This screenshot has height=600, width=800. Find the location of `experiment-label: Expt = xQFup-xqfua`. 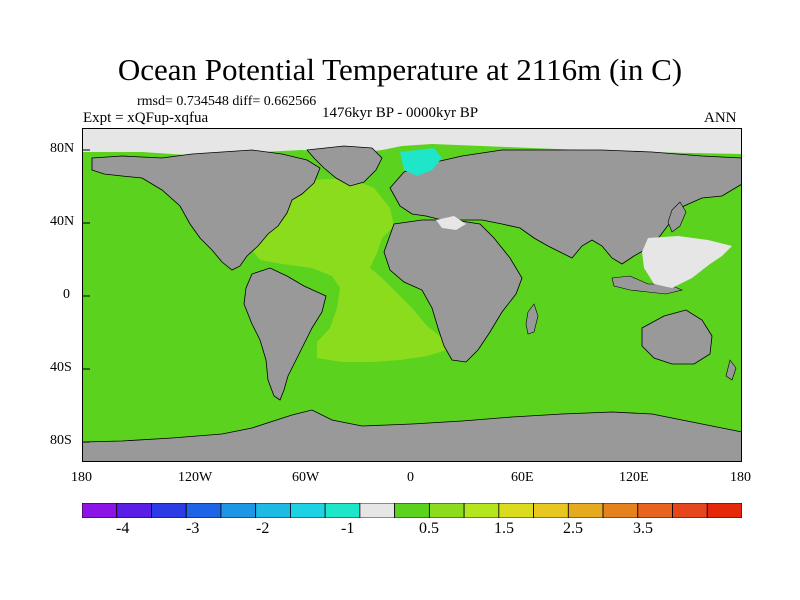

experiment-label: Expt = xQFup-xqfua is located at coordinates (146, 118).